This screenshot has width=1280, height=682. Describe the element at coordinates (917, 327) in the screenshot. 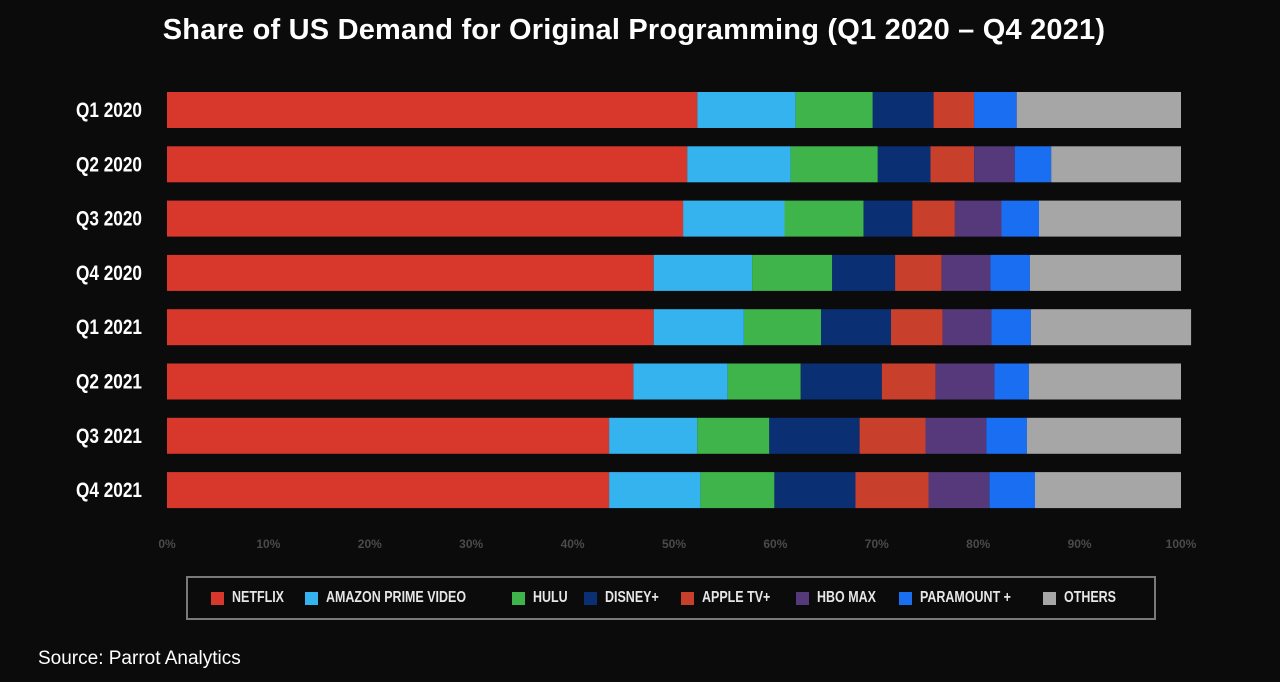

I see `bar-segment-apple-tv-q1-2021` at that location.